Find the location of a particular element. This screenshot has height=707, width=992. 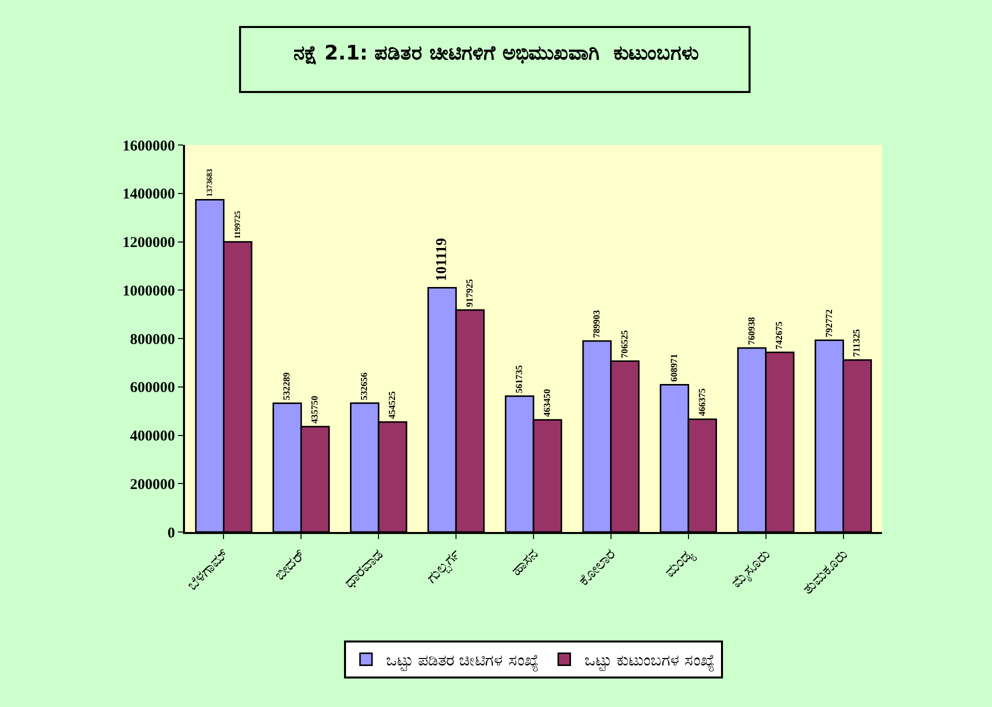

chart-title: ನಕ್ಷೆ 2.1: ಪಡಿತರ ಚೀಟಿಗಳಿಗೆ ಅಭಿಮುಖವಾಗಿ ಕುಟುಂಬಗಳು is located at coordinates (496, 53).